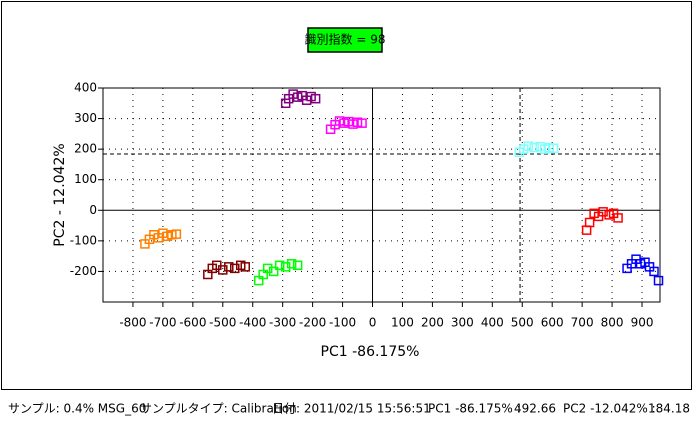 The height and width of the screenshot is (429, 694). I want to click on x-tick-label: 700, so click(582, 323).